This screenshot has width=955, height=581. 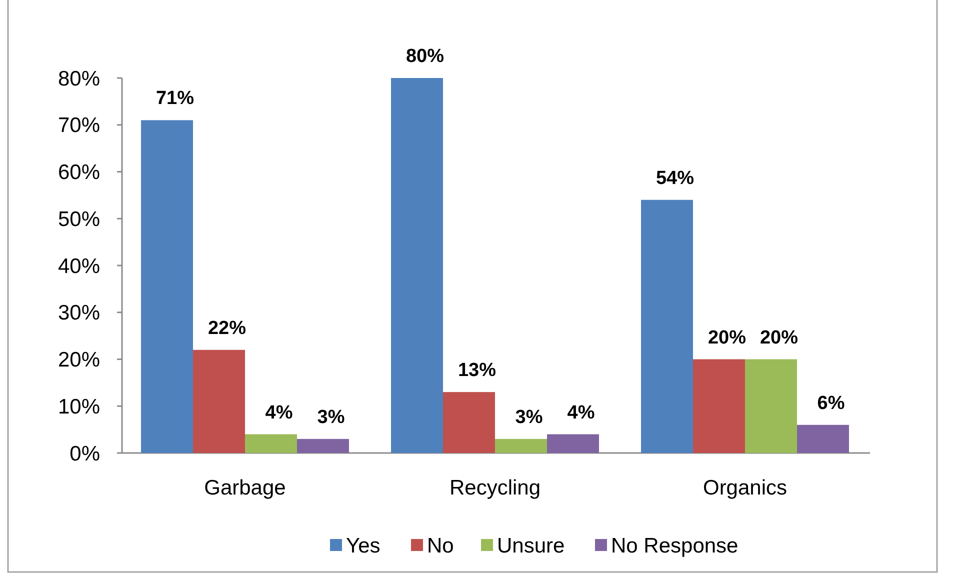 I want to click on legend-label: No Response, so click(x=674, y=546).